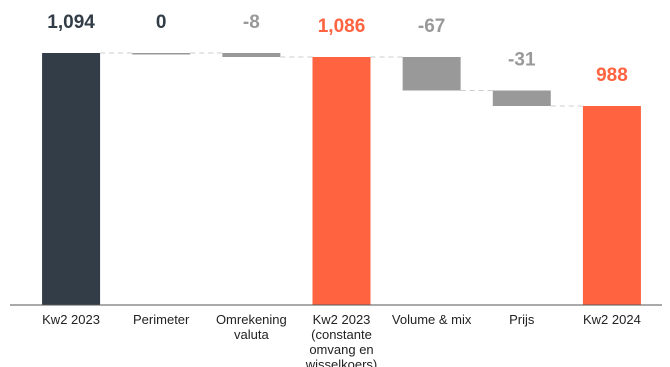 The width and height of the screenshot is (670, 367). Describe the element at coordinates (342, 26) in the screenshot. I see `value-label: 1,086` at that location.